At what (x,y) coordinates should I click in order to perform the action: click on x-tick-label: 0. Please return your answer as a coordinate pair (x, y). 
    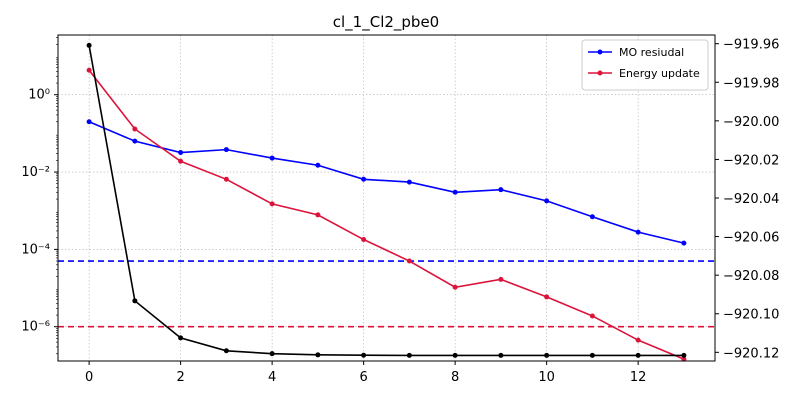
    Looking at the image, I should click on (89, 377).